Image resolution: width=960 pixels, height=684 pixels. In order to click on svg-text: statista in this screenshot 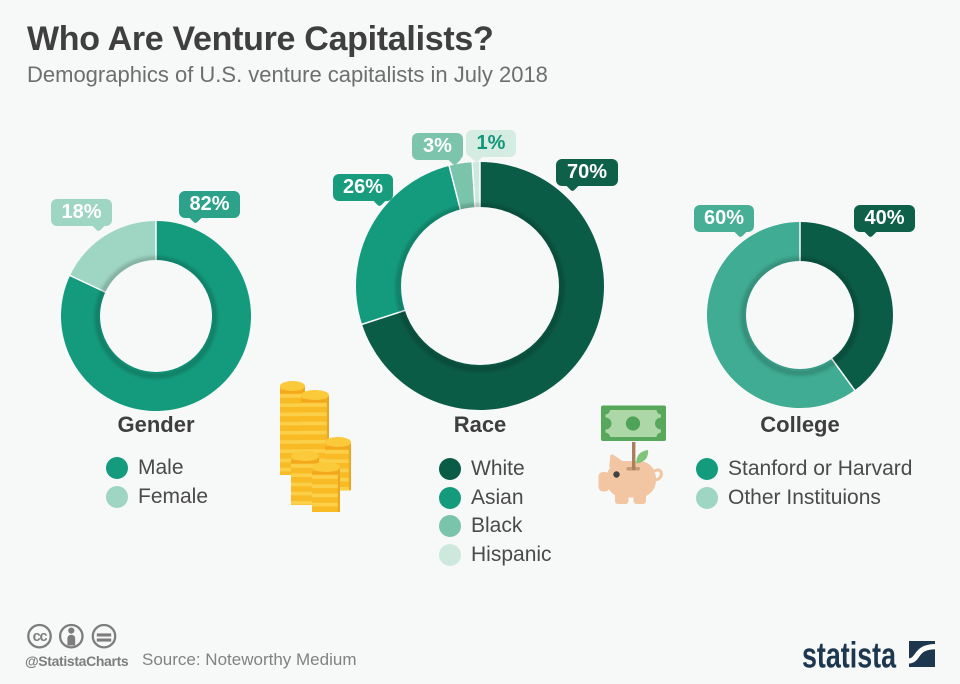, I will do `click(849, 654)`.